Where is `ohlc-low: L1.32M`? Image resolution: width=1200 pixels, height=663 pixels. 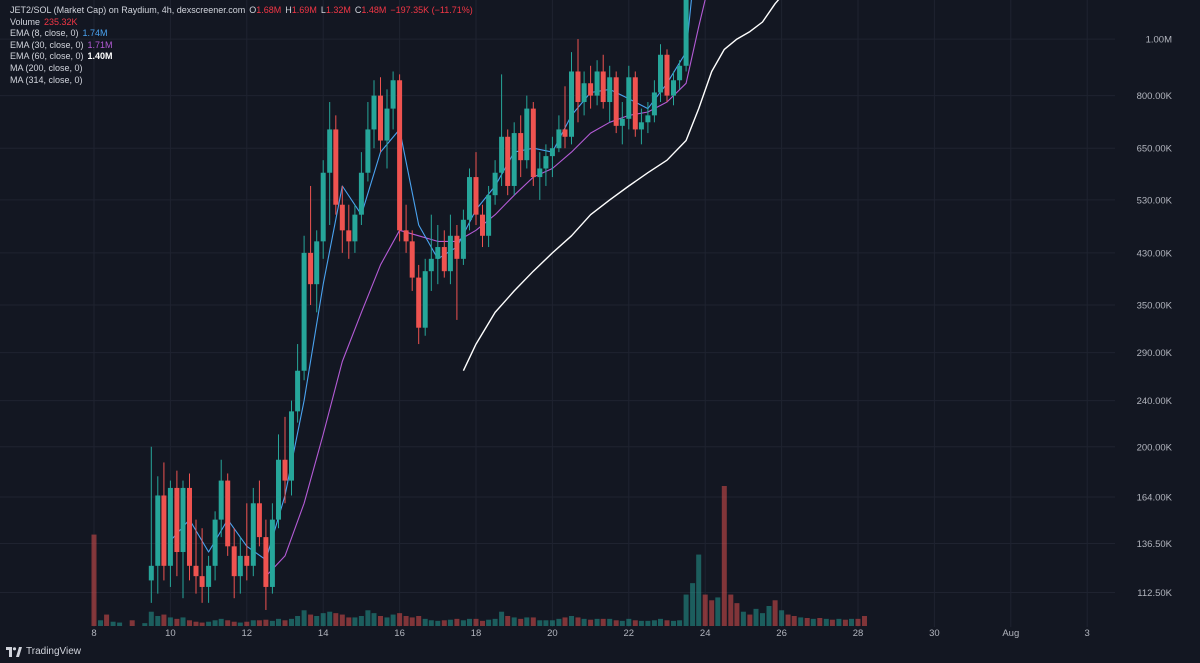
ohlc-low: L1.32M is located at coordinates (335, 10).